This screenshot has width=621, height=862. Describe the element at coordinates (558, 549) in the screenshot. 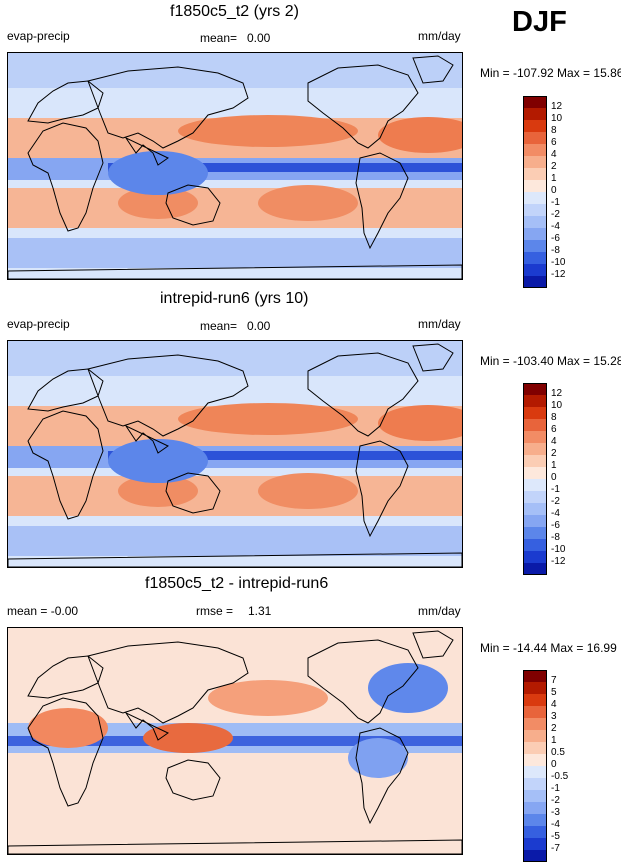

I see `colorbar-tick-label: -10` at that location.